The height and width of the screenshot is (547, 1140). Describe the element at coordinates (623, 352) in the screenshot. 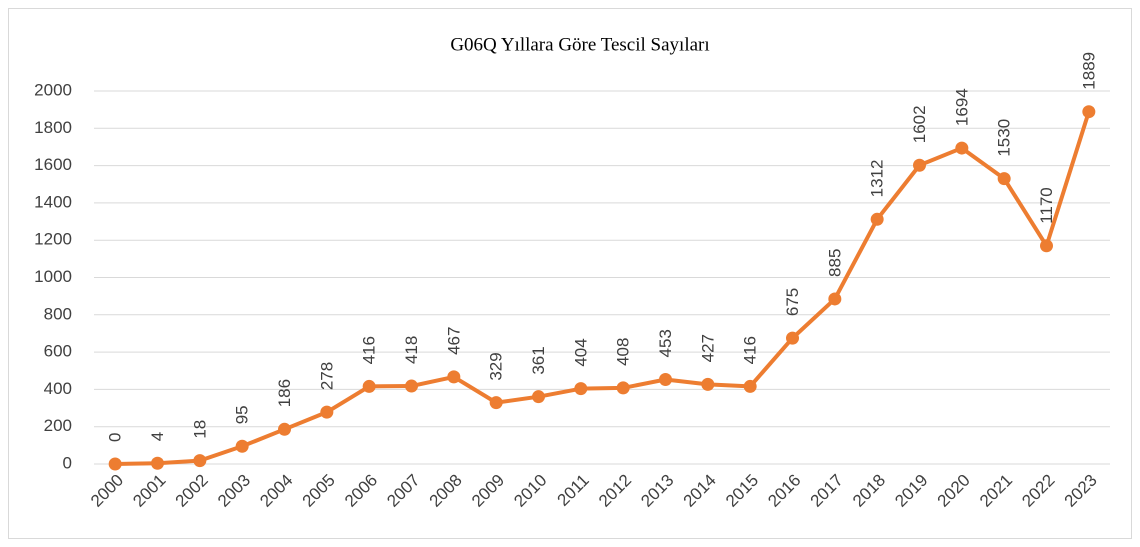

I see `data-label: 408` at that location.